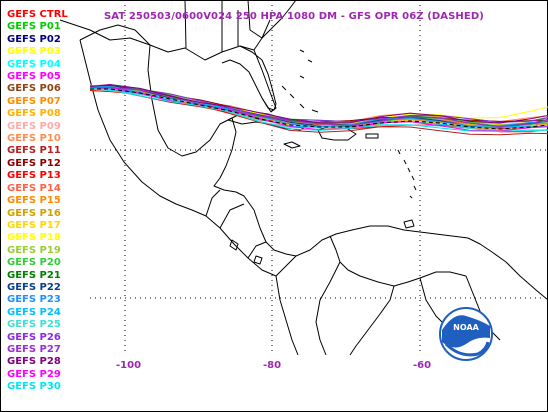 The height and width of the screenshot is (412, 548). What do you see at coordinates (34, 374) in the screenshot?
I see `legend-item: GEFS P29` at bounding box center [34, 374].